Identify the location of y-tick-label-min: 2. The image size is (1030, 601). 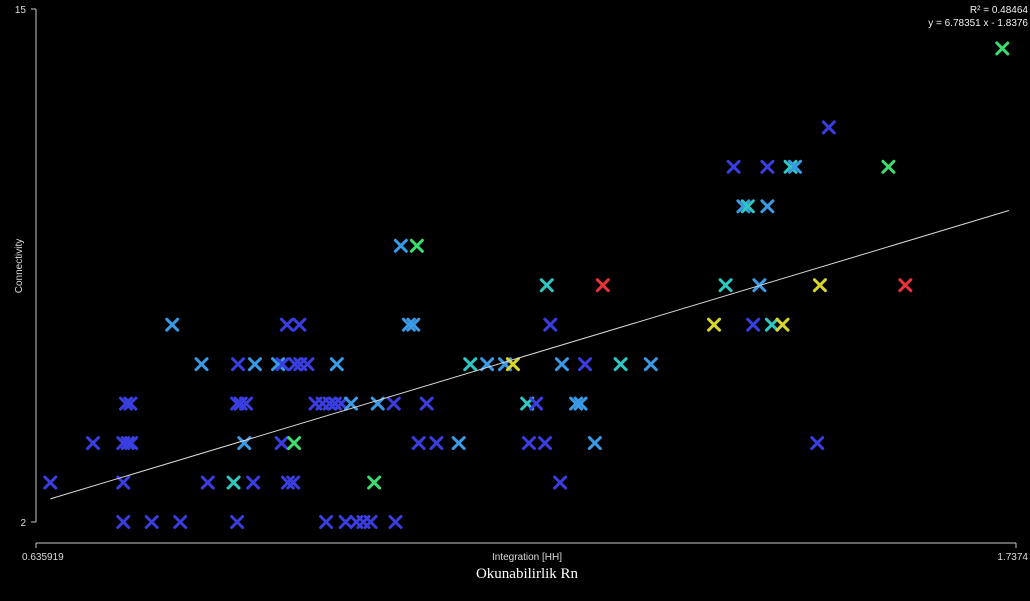
(23, 523).